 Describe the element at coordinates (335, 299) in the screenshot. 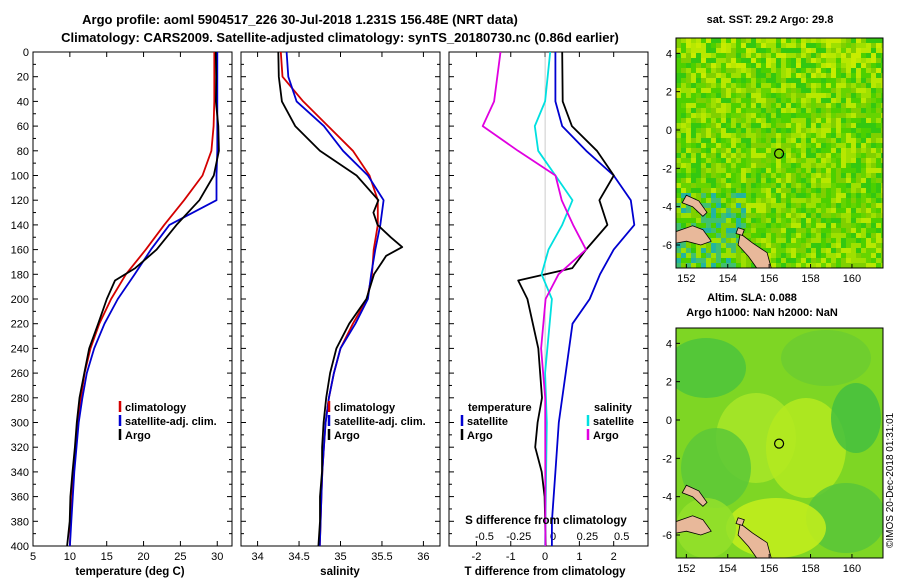

I see `salinity-series-satellite-adj-clim-` at that location.